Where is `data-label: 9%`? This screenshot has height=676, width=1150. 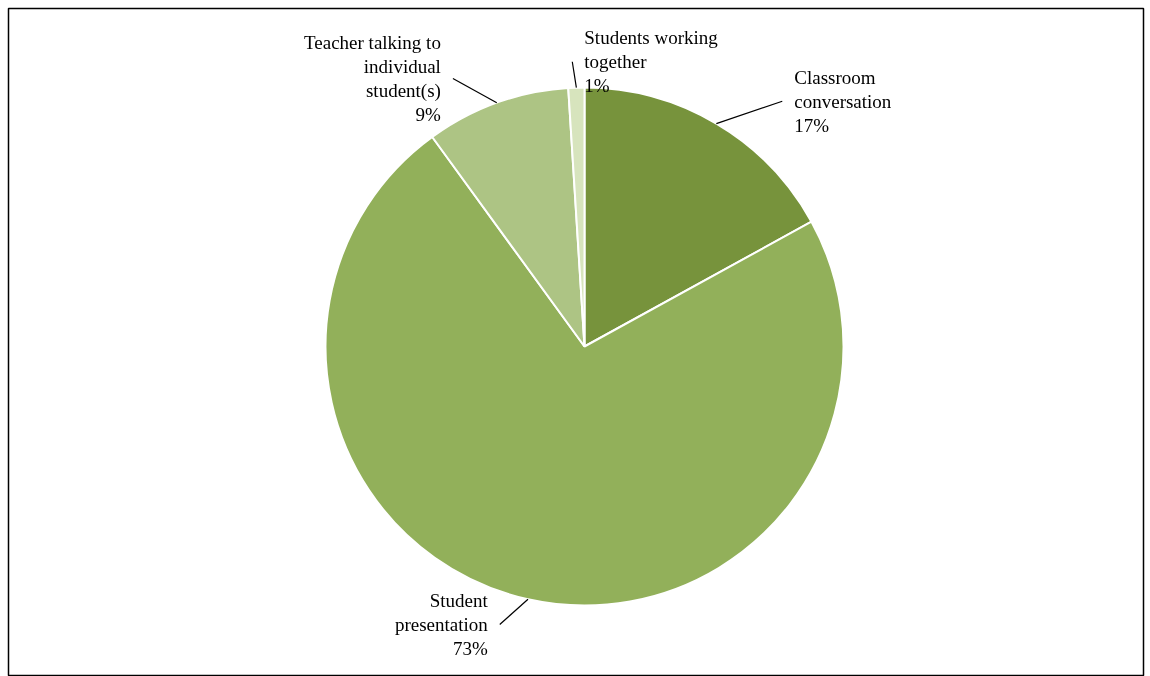
data-label: 9% is located at coordinates (428, 115).